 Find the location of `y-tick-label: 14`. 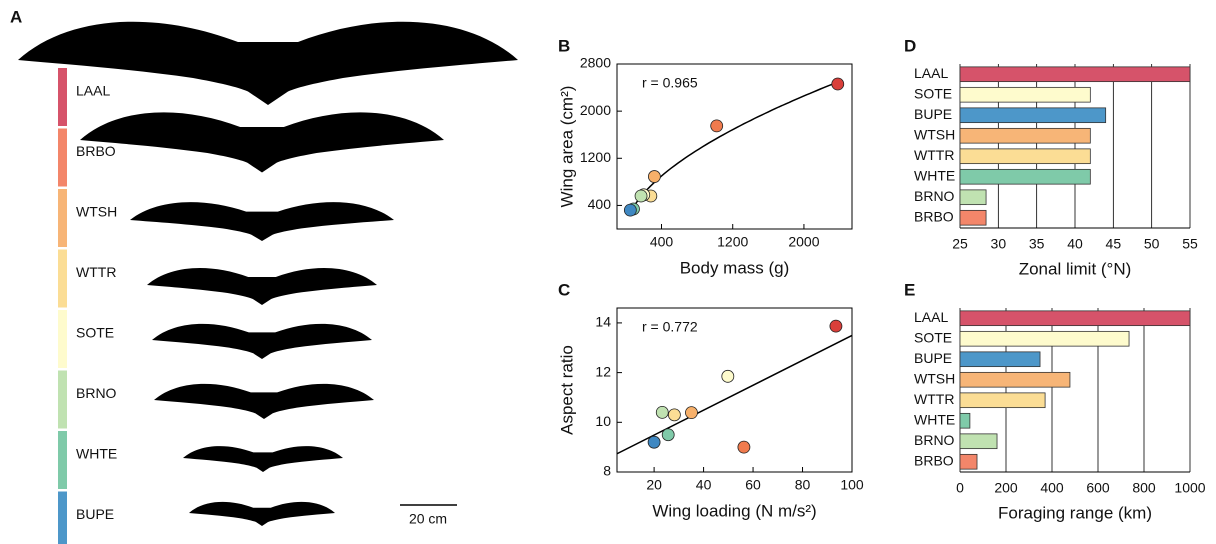

y-tick-label: 14 is located at coordinates (603, 322).